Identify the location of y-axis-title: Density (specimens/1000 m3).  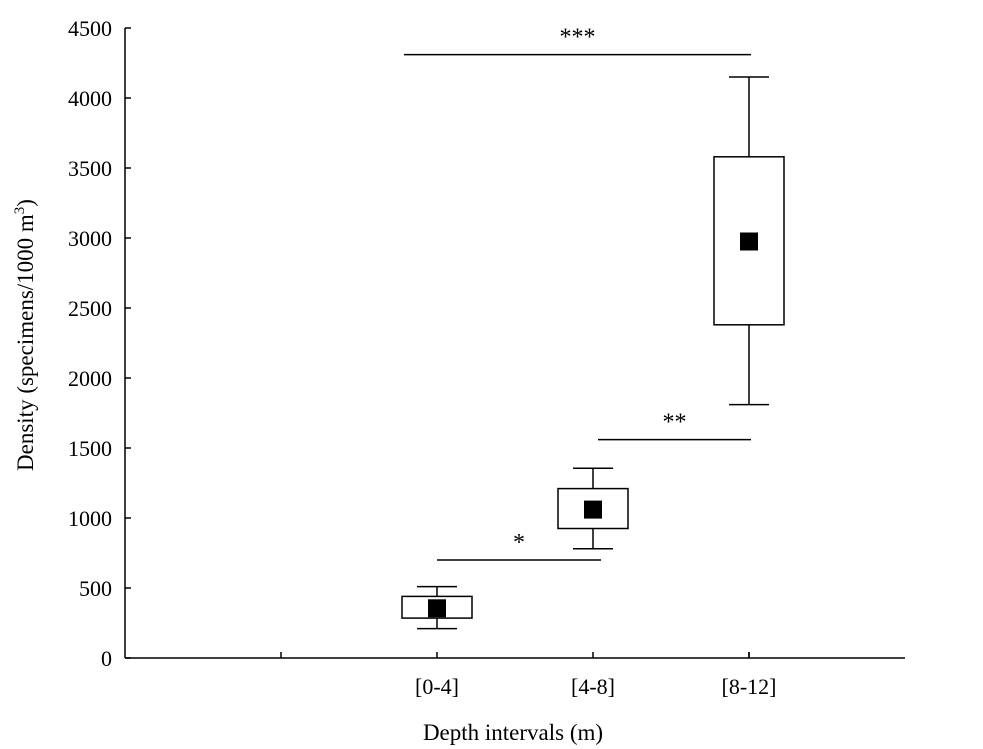
(25, 335).